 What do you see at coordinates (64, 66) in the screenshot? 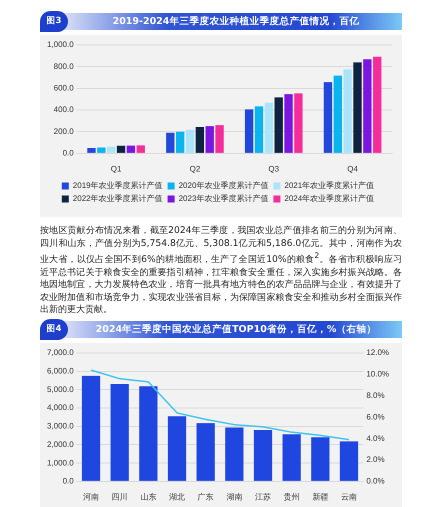
I see `y-tick-label: 800.0` at bounding box center [64, 66].